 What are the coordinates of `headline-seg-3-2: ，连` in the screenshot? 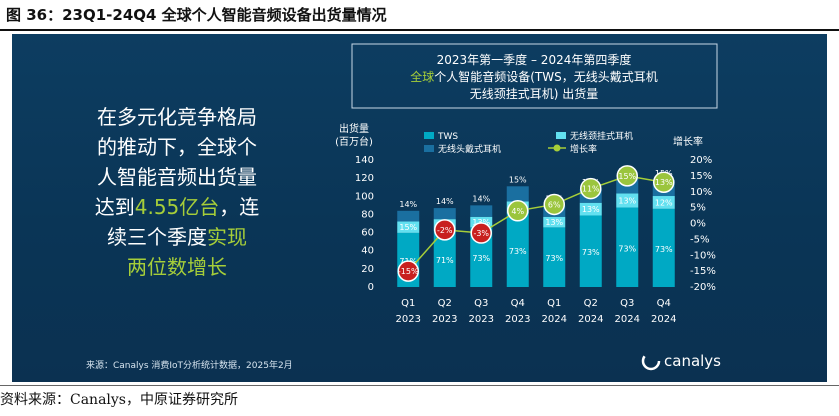 It's located at (239, 207).